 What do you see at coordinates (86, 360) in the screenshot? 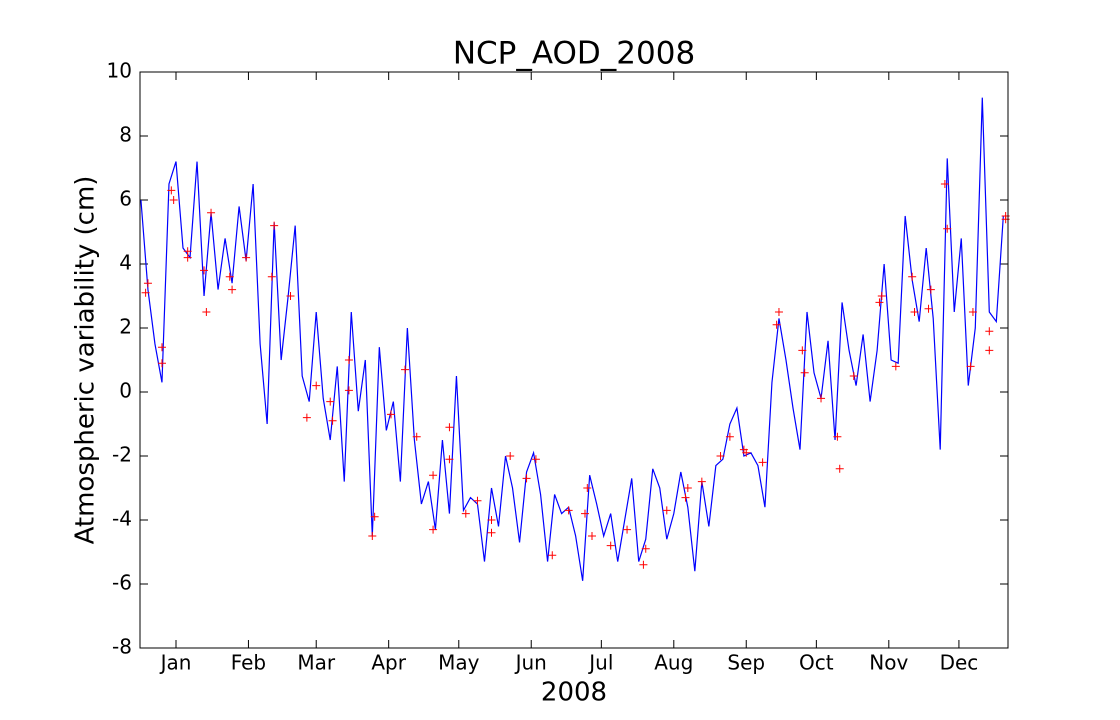
I see `y-axis-label: Atmospheric variability (cm)` at bounding box center [86, 360].